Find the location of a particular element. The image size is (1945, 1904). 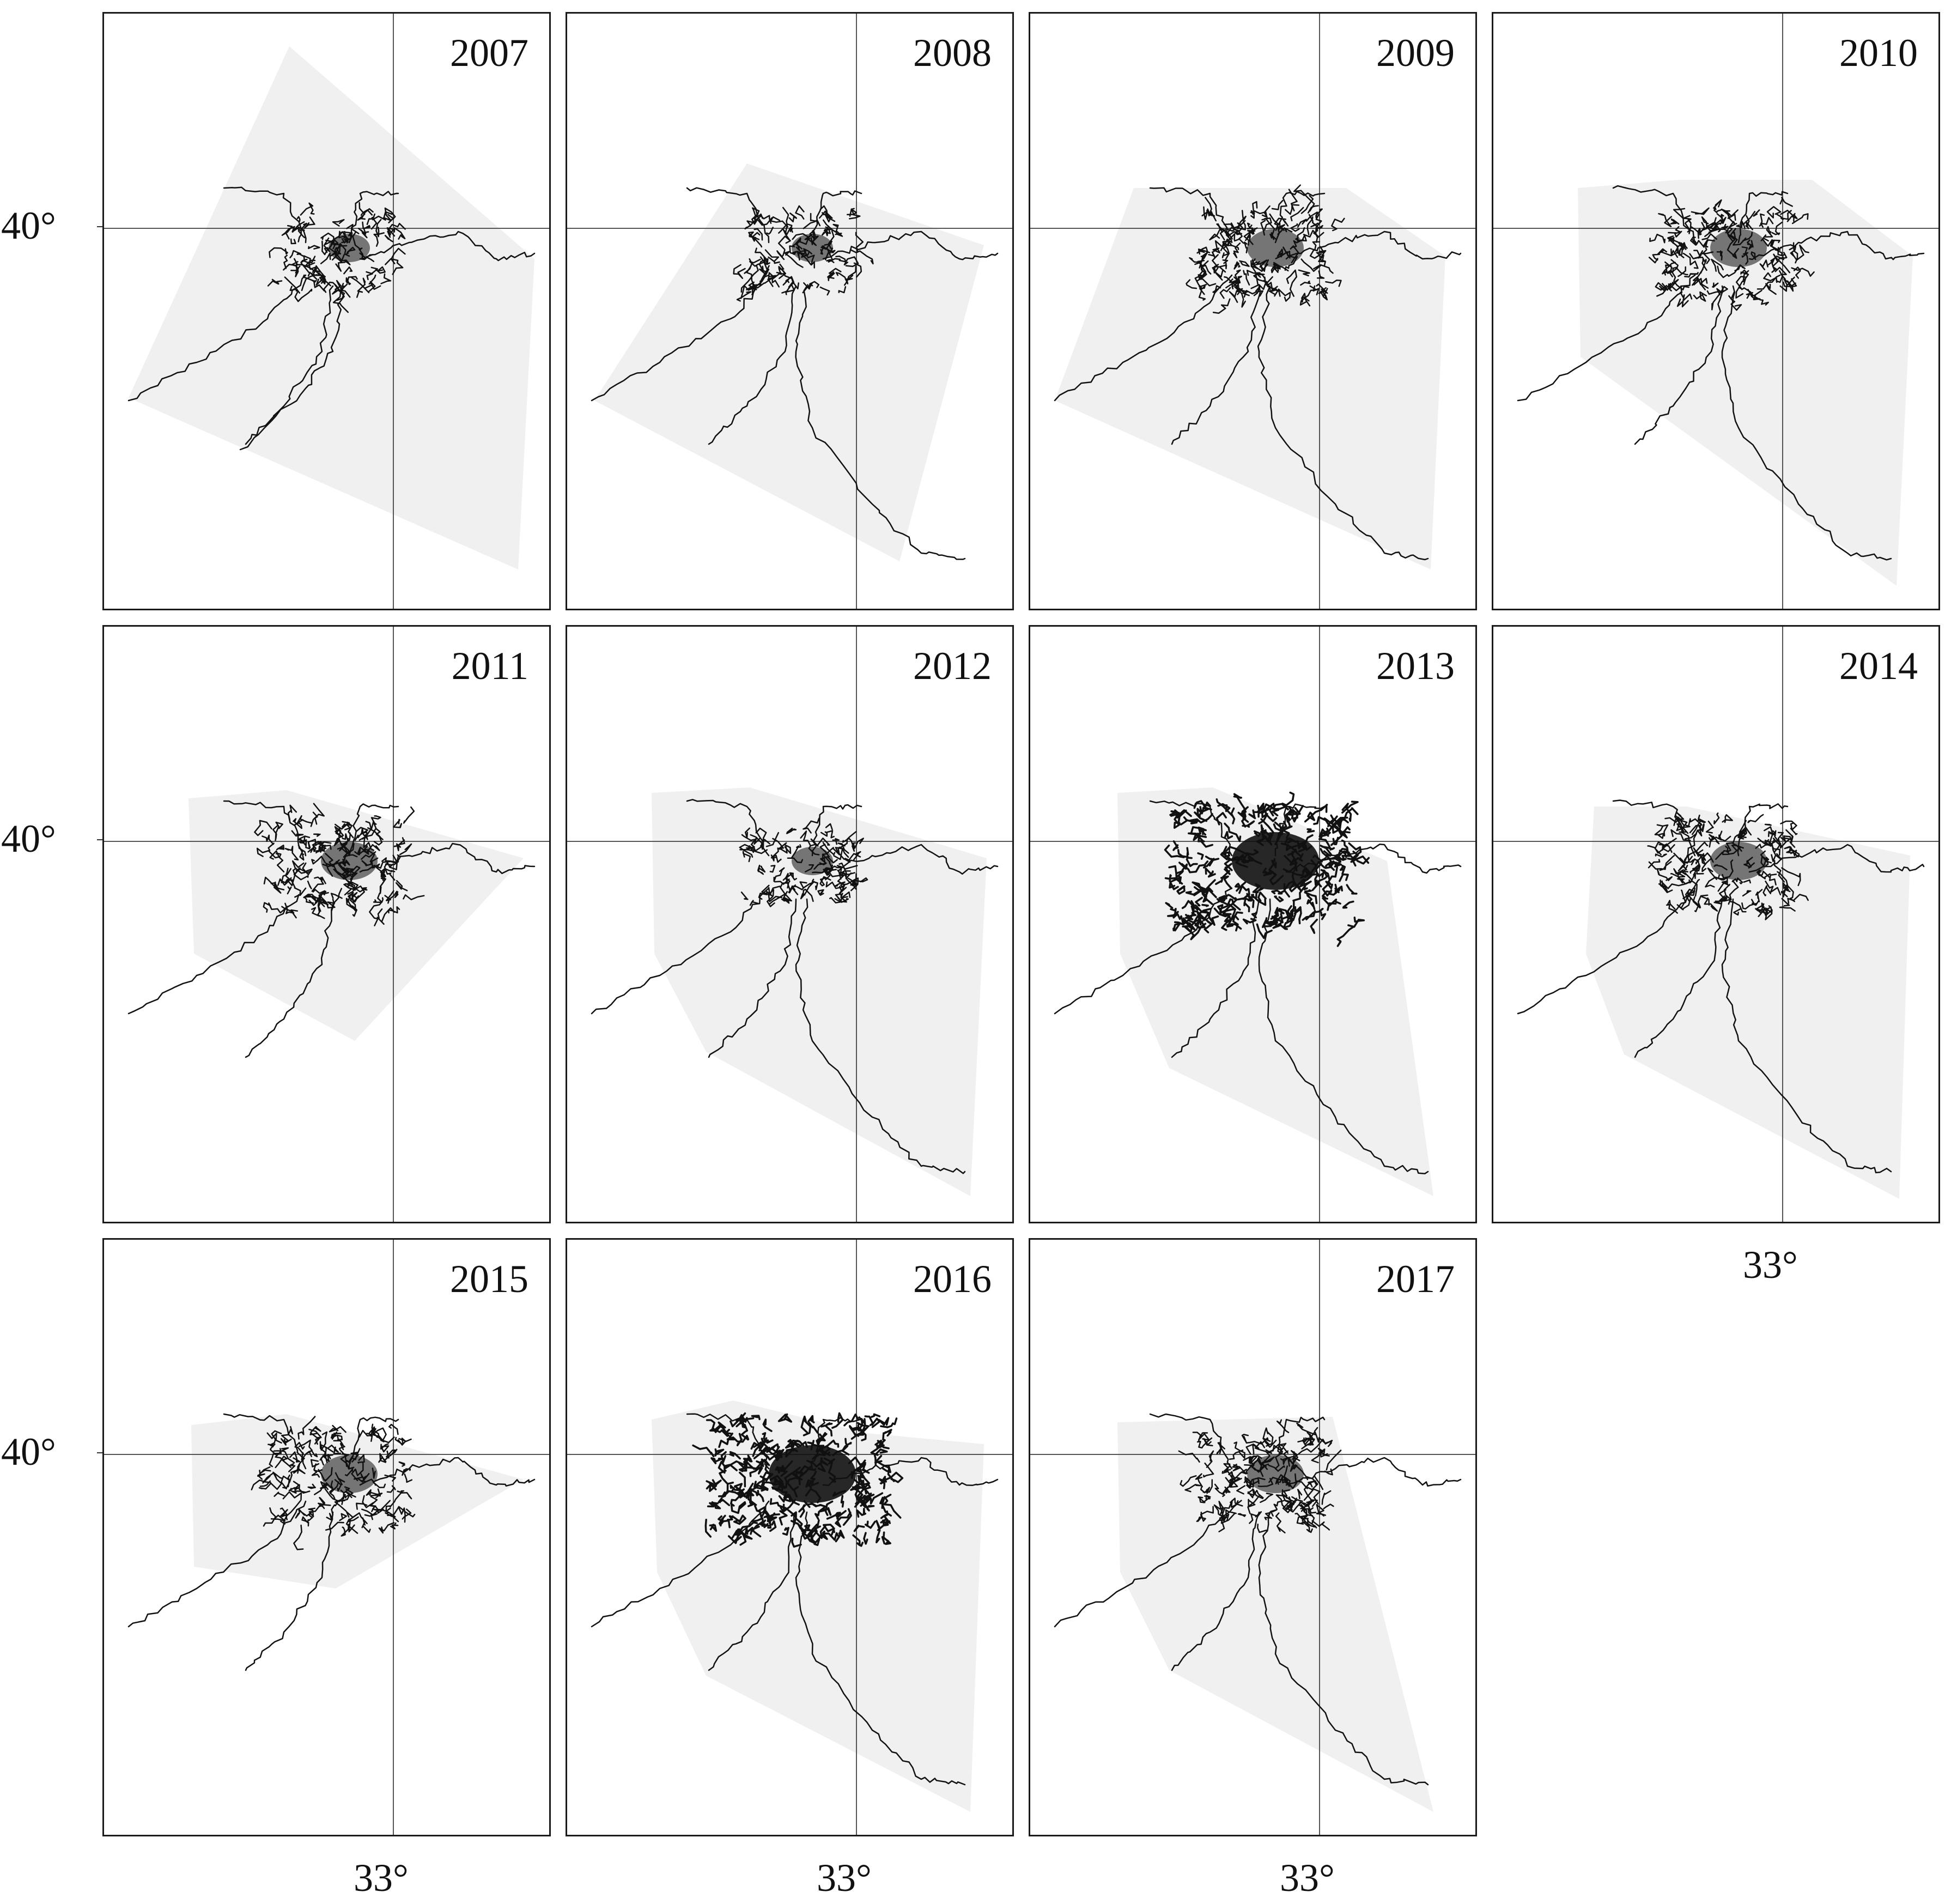

map-panel-2016: 2016 is located at coordinates (790, 1537).